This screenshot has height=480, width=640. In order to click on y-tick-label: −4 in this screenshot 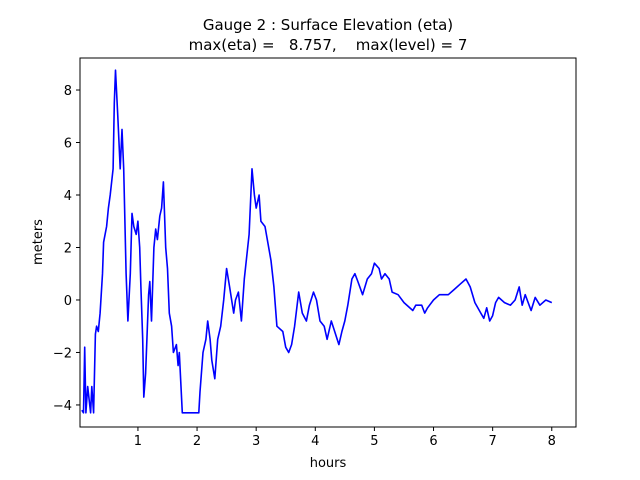, I will do `click(62, 406)`.